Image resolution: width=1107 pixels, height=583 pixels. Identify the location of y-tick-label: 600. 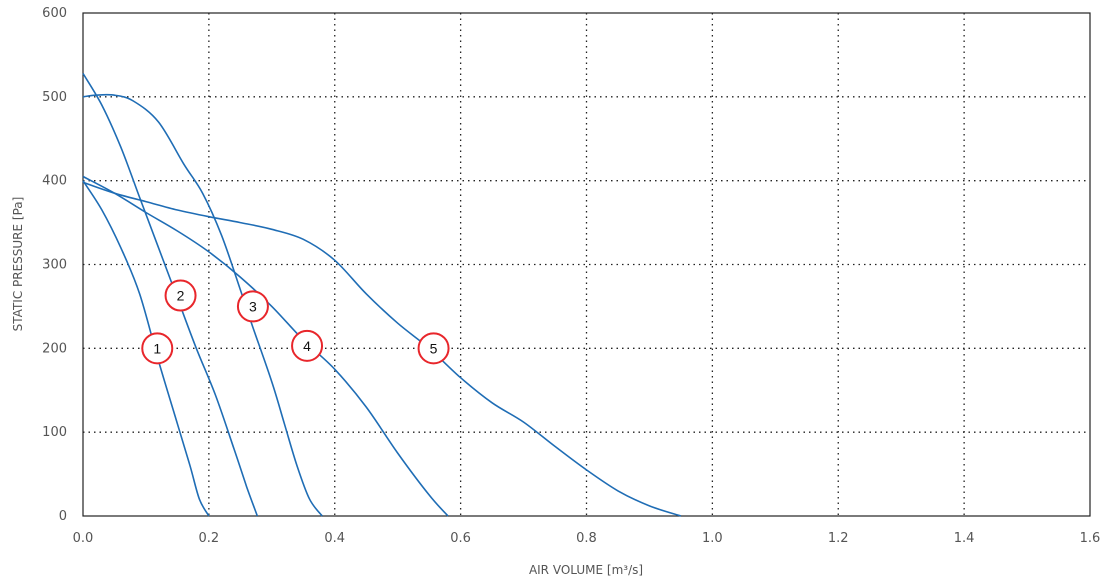
(54, 13).